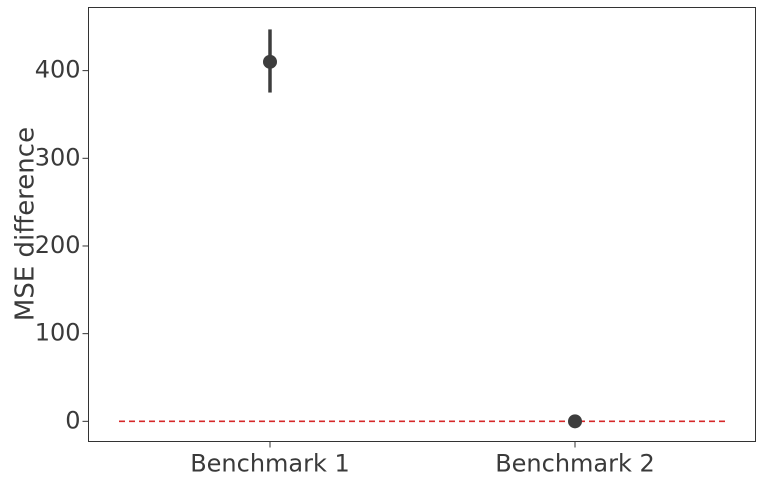  What do you see at coordinates (26, 224) in the screenshot?
I see `y-axis-title: MSE difference` at bounding box center [26, 224].